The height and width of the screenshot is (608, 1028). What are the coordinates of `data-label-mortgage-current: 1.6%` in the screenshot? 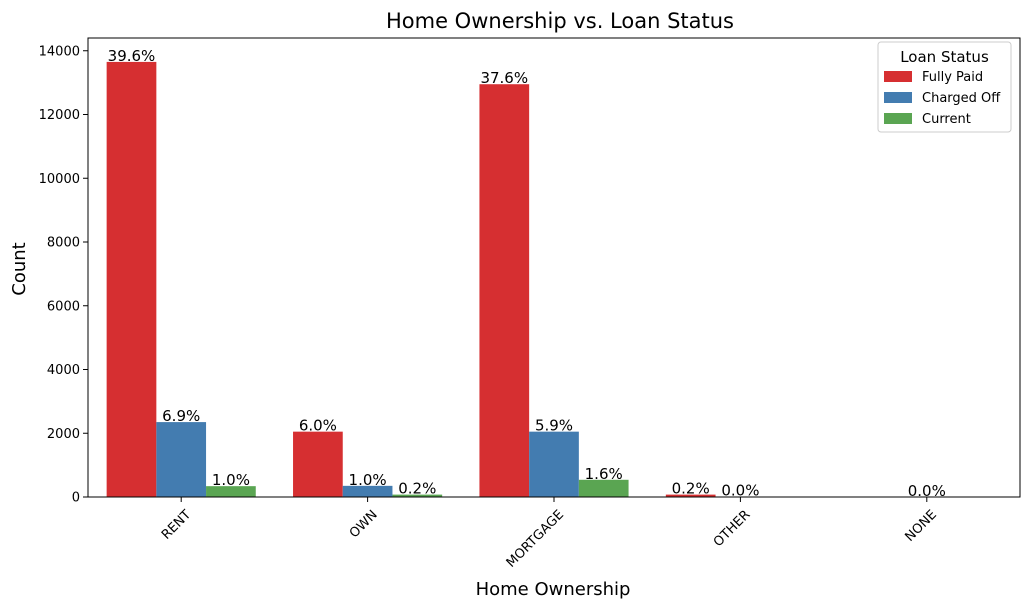 It's located at (604, 474).